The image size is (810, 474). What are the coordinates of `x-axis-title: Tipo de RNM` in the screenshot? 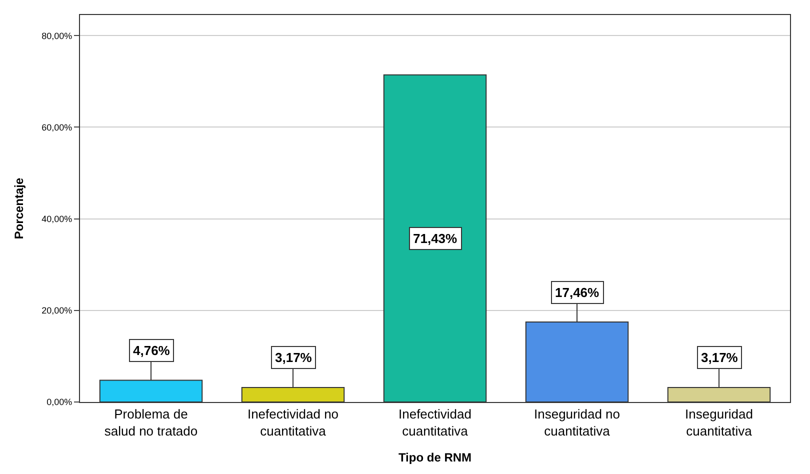 It's located at (435, 457).